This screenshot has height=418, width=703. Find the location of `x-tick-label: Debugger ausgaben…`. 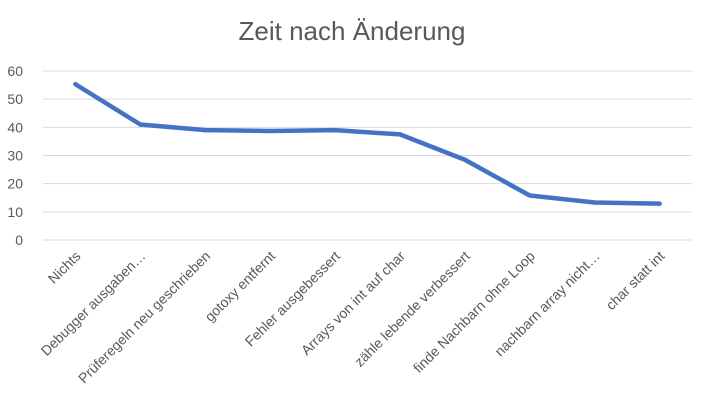

x-tick-label: Debugger ausgaben… is located at coordinates (93, 303).